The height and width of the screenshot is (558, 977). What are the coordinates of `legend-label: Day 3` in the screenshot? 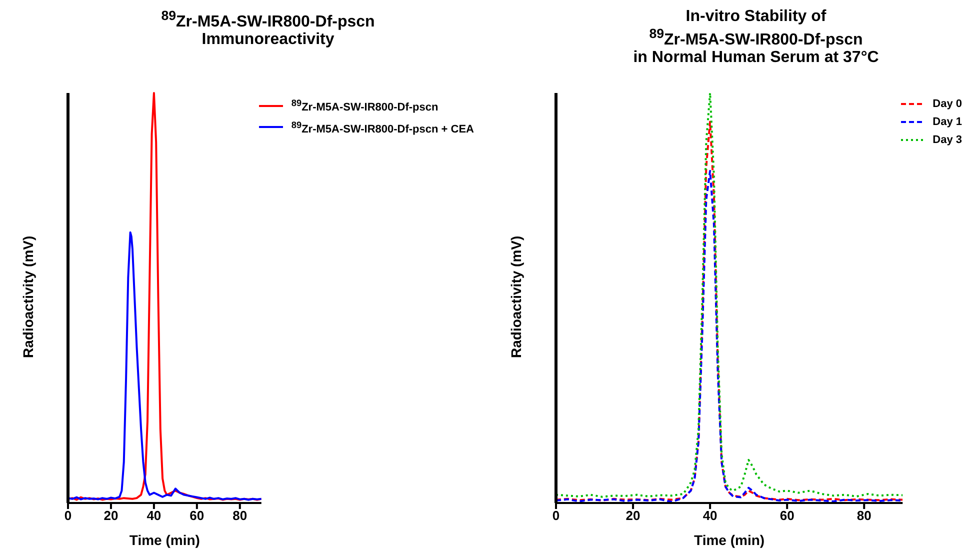 It's located at (947, 140).